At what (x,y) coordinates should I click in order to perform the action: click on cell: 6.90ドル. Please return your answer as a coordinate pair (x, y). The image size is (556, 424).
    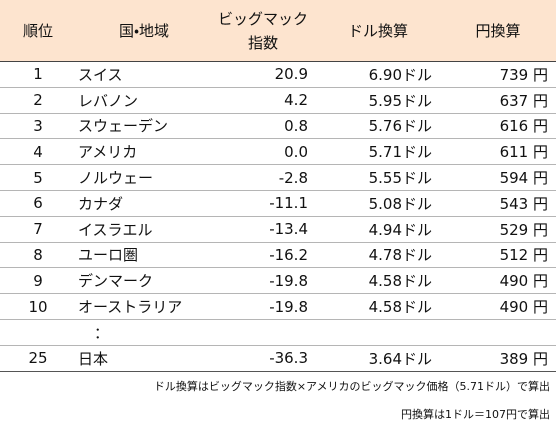
    Looking at the image, I should click on (378, 74).